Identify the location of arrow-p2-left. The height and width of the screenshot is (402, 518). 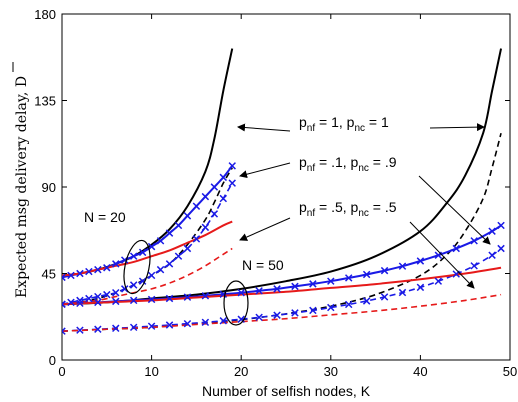
(265, 170).